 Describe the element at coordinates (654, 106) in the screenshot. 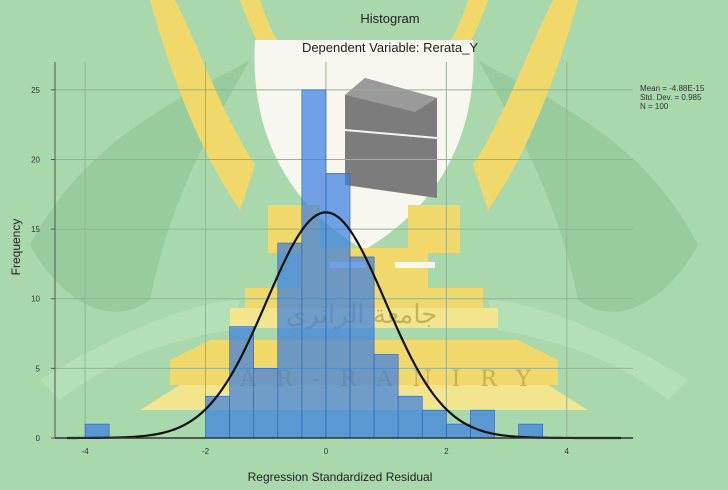

I see `stats-n: N = 100` at that location.